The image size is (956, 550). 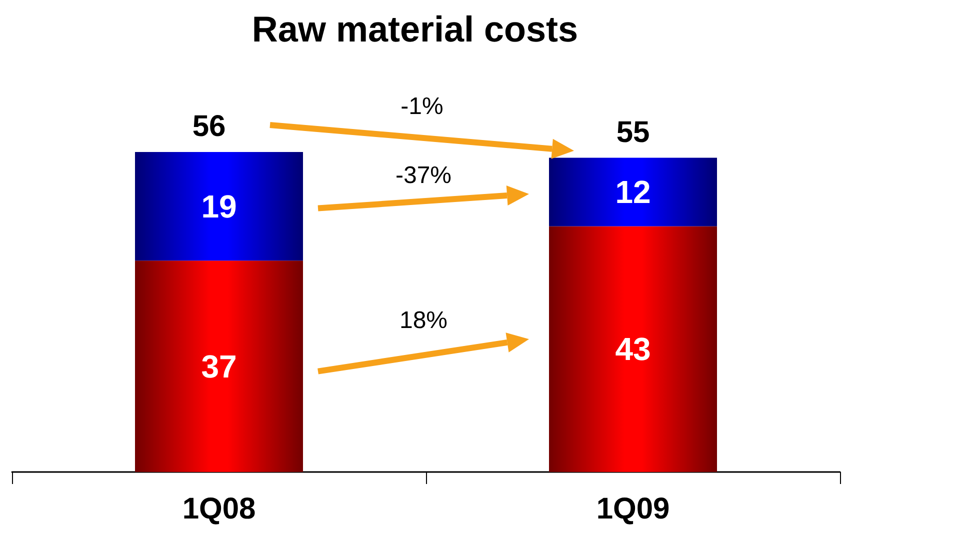 I want to click on total-label: 55, so click(x=633, y=133).